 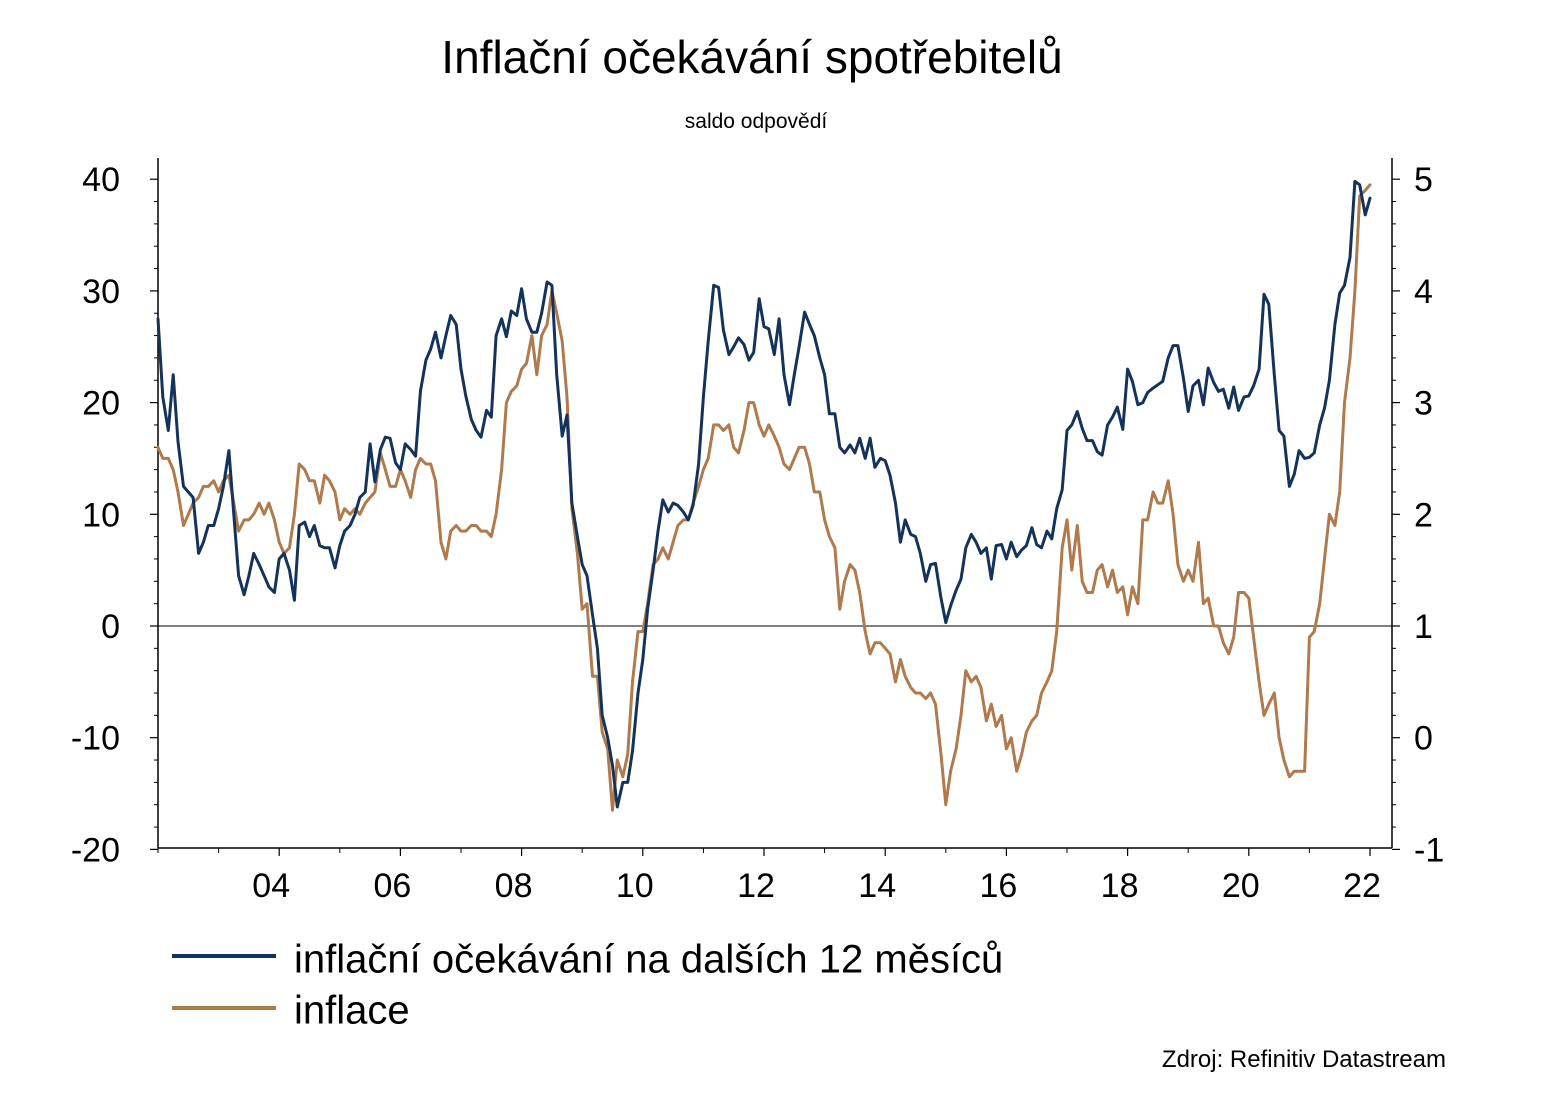 I want to click on x-tick-label: 06, so click(x=392, y=886).